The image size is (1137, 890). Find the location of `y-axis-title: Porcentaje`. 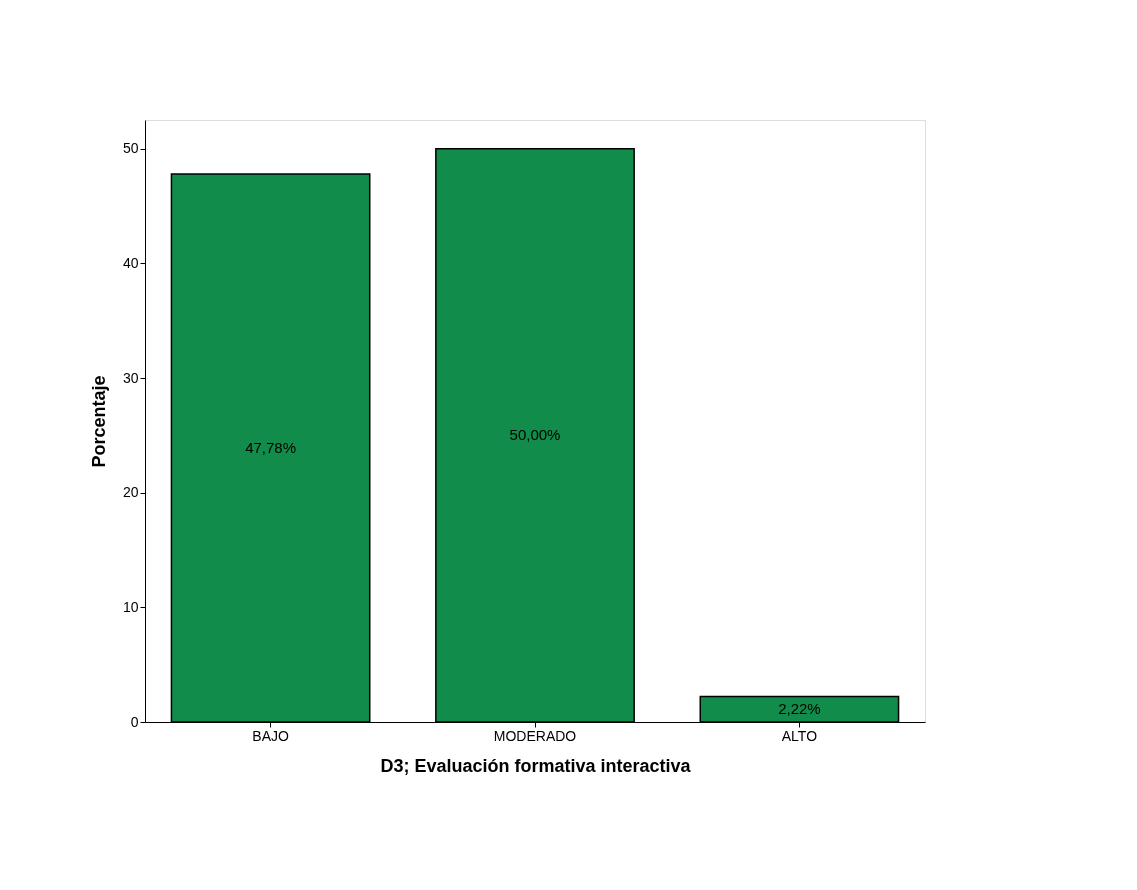

y-axis-title: Porcentaje is located at coordinates (98, 421).